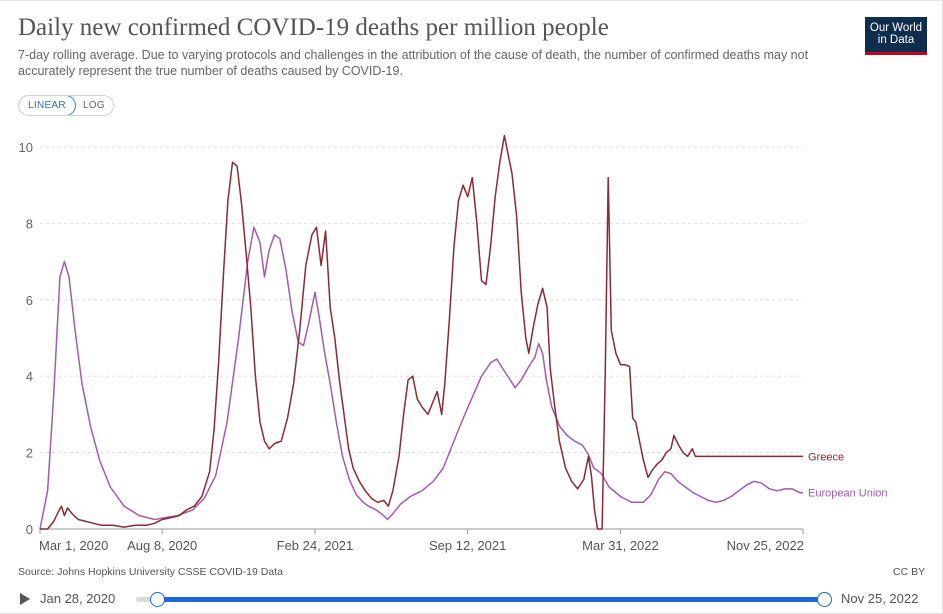  What do you see at coordinates (162, 545) in the screenshot?
I see `x-tick-label: Aug 8, 2020` at bounding box center [162, 545].